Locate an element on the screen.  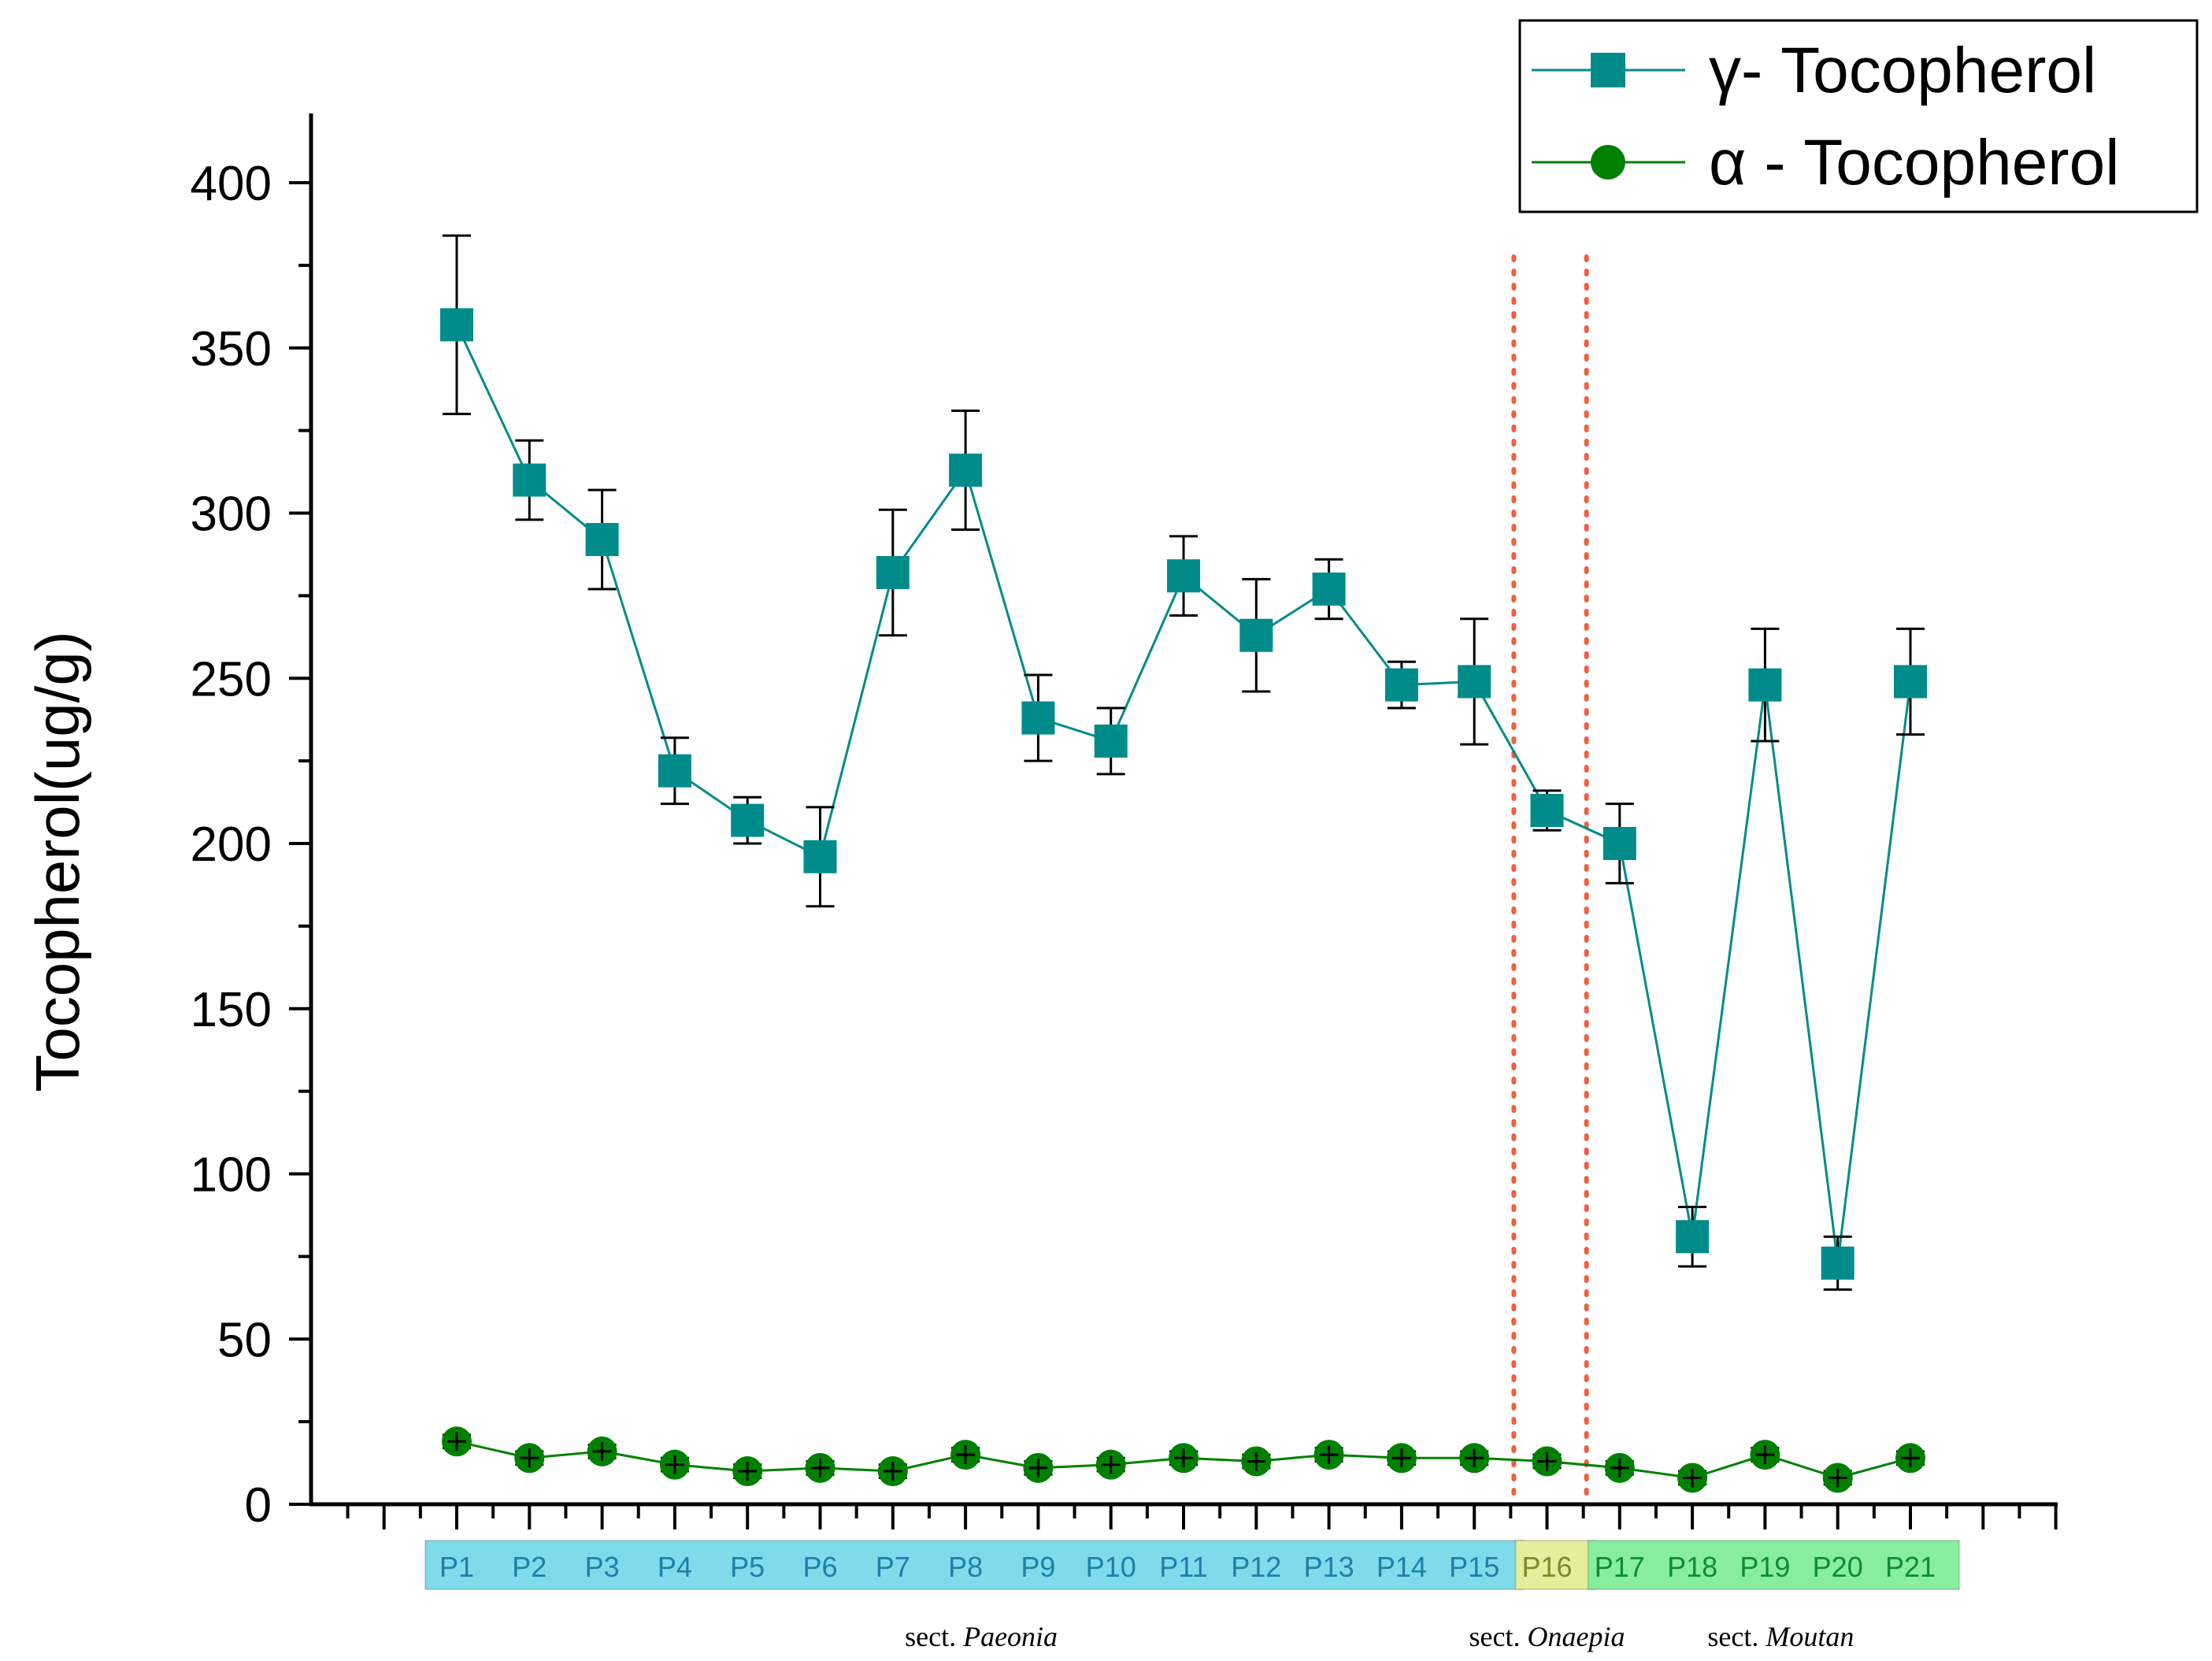
x-category-label: P10 is located at coordinates (1111, 1567).